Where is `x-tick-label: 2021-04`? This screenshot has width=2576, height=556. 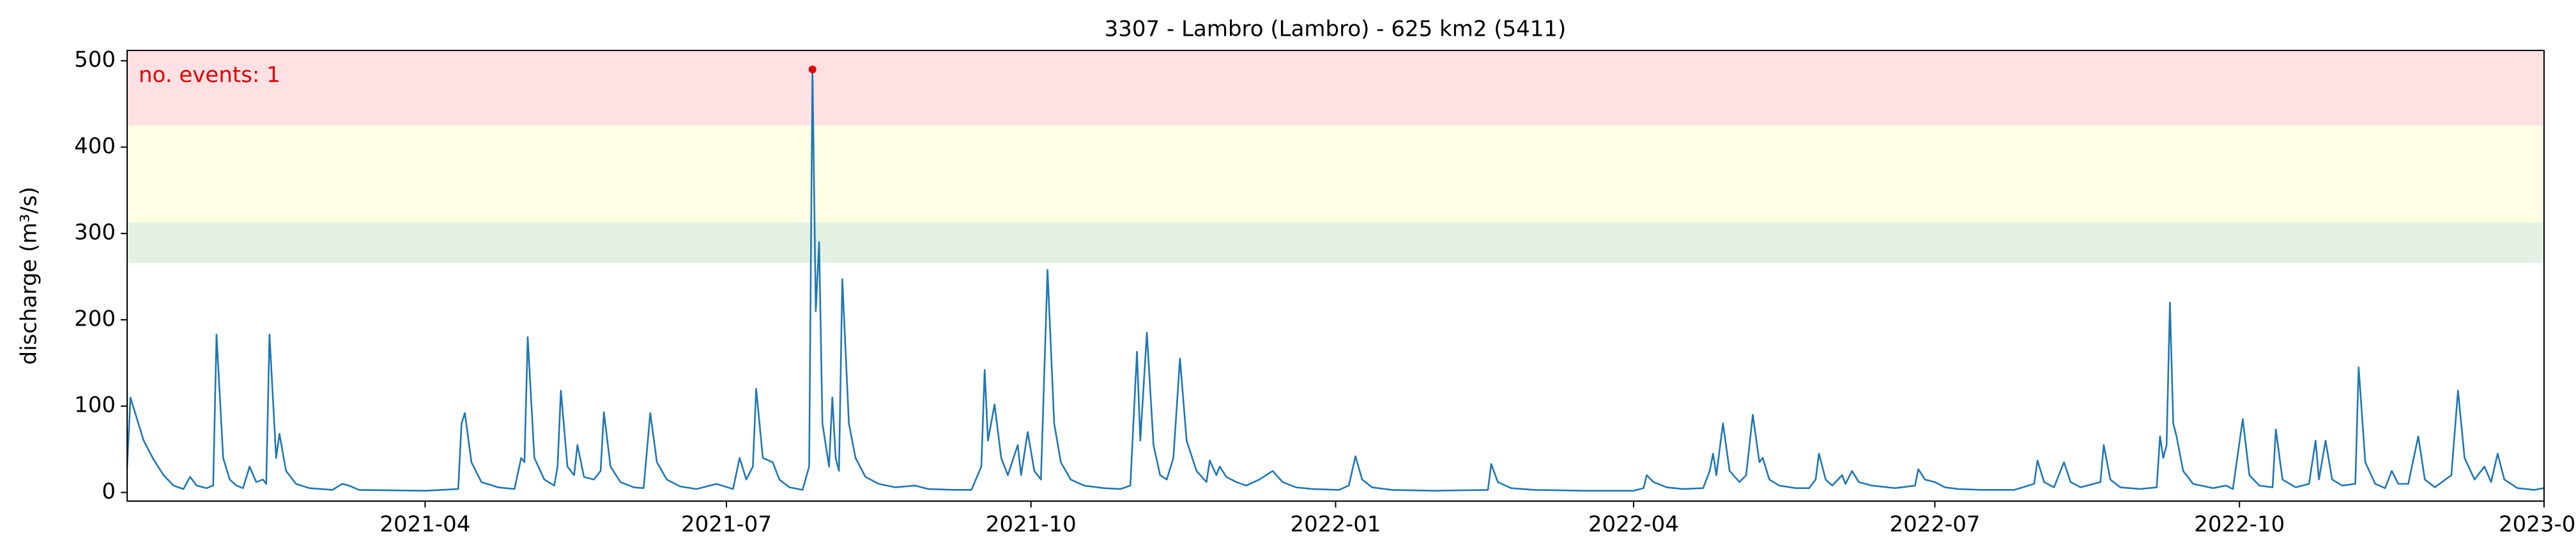 x-tick-label: 2021-04 is located at coordinates (424, 524).